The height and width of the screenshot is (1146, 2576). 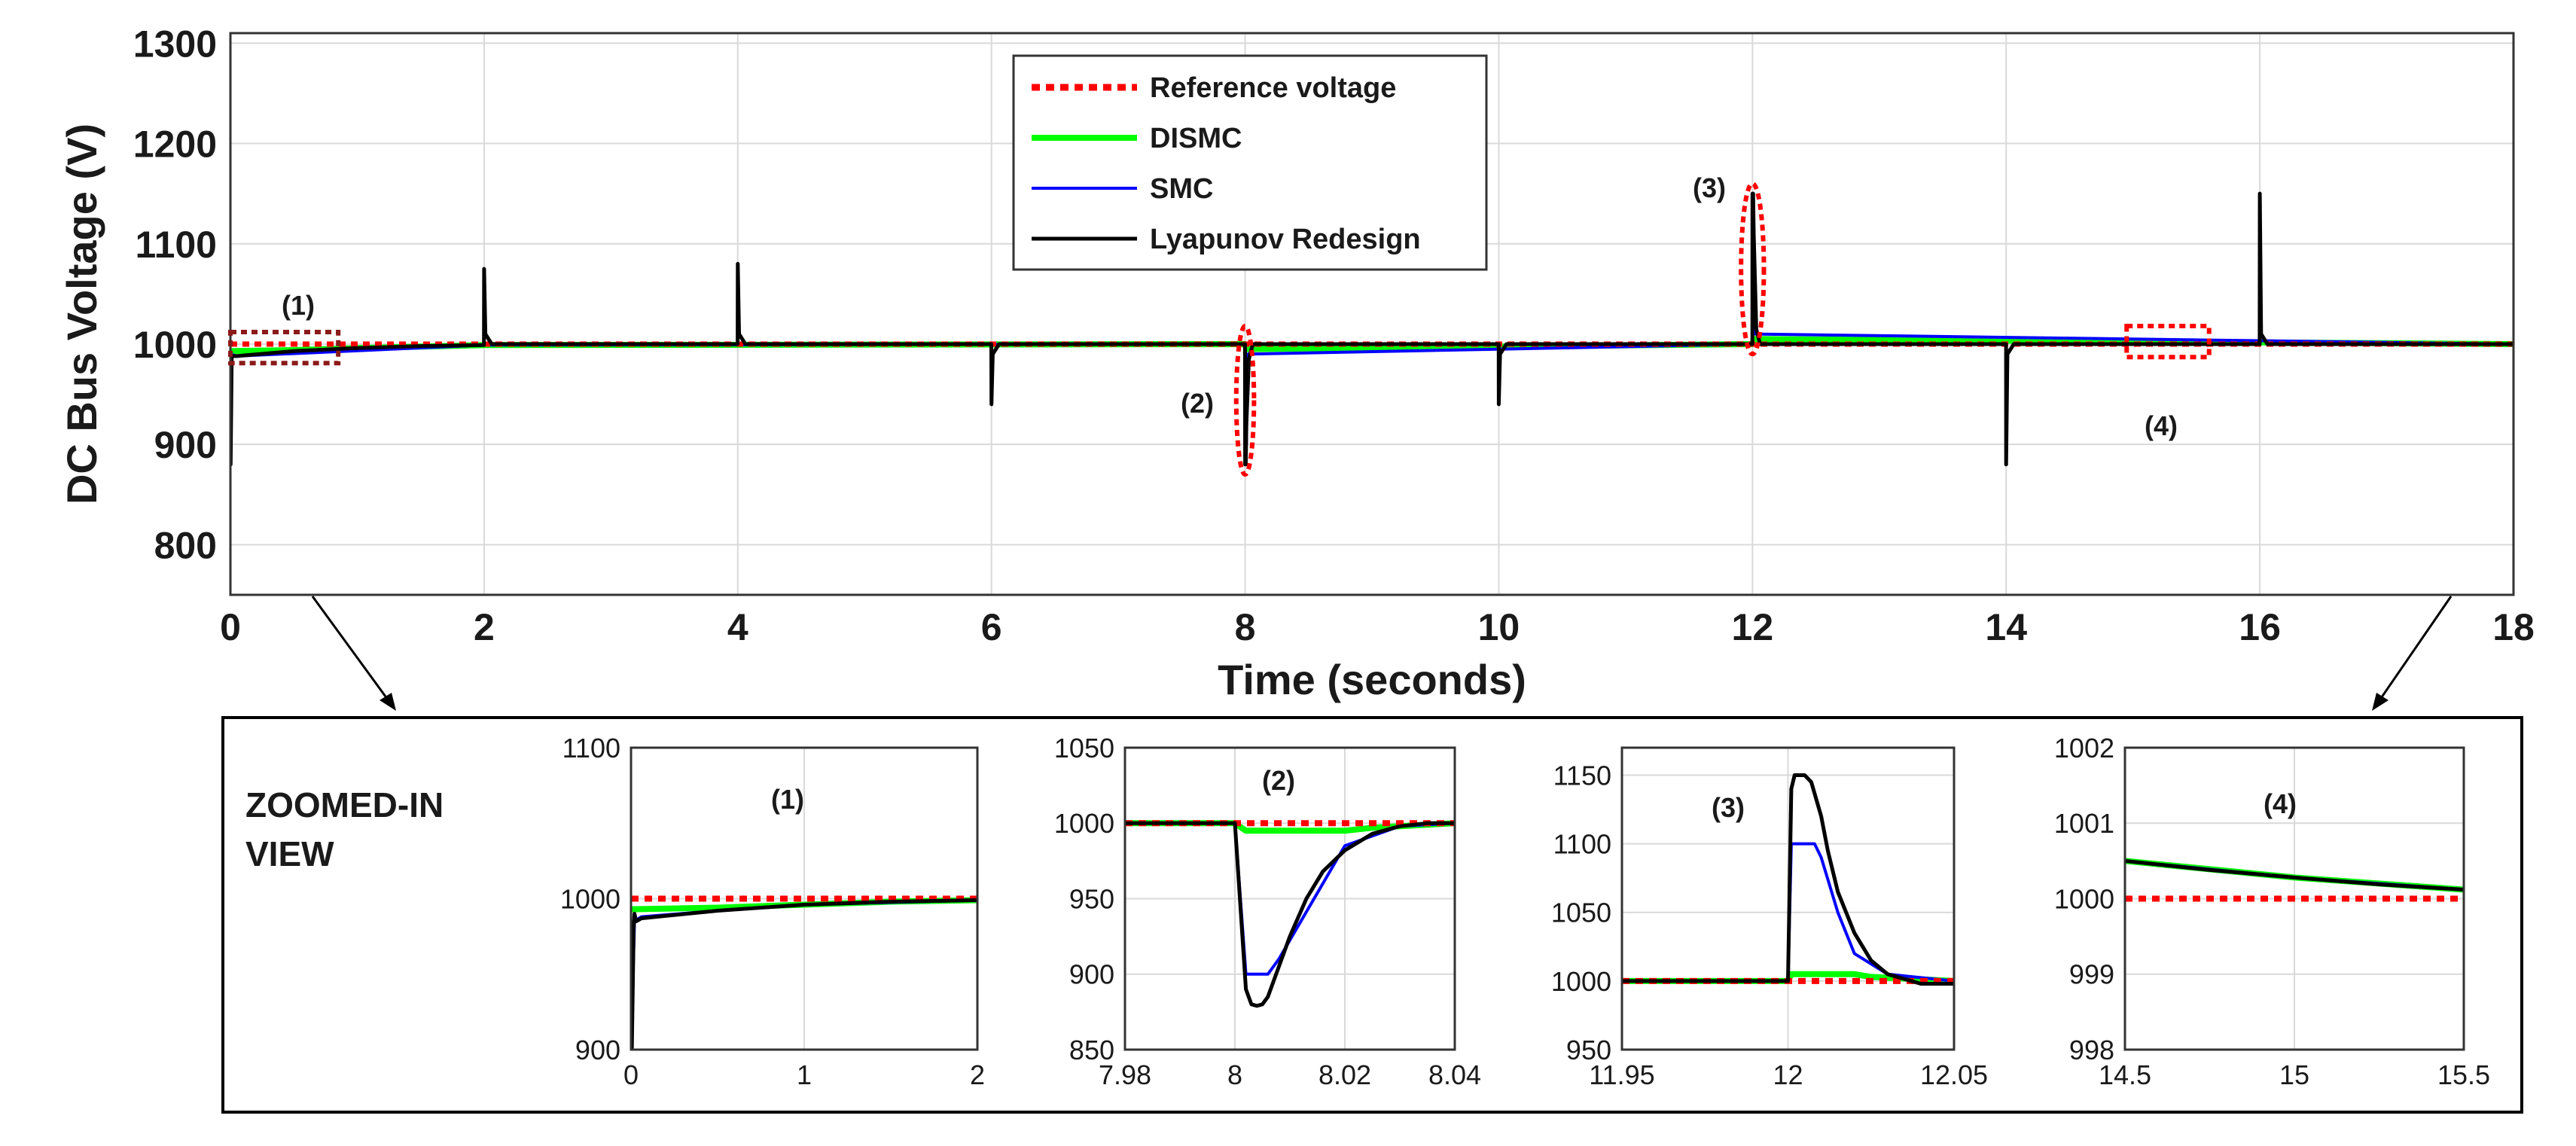 What do you see at coordinates (2084, 748) in the screenshot?
I see `y-tick-label: 1002` at bounding box center [2084, 748].